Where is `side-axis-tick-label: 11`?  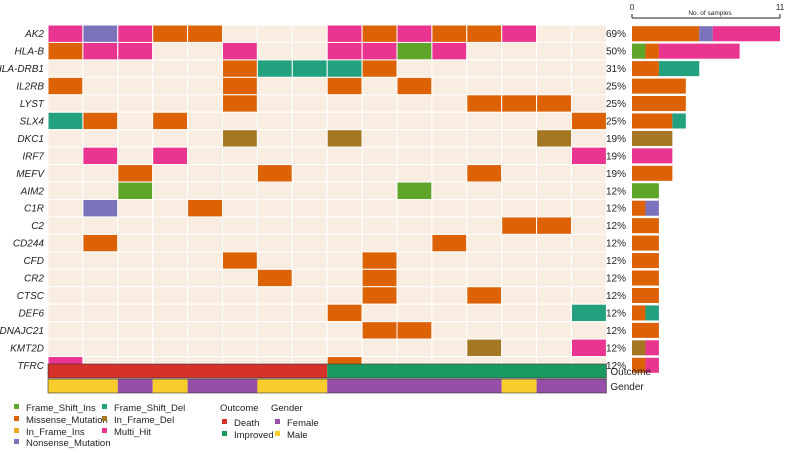
side-axis-tick-label: 11 is located at coordinates (780, 7).